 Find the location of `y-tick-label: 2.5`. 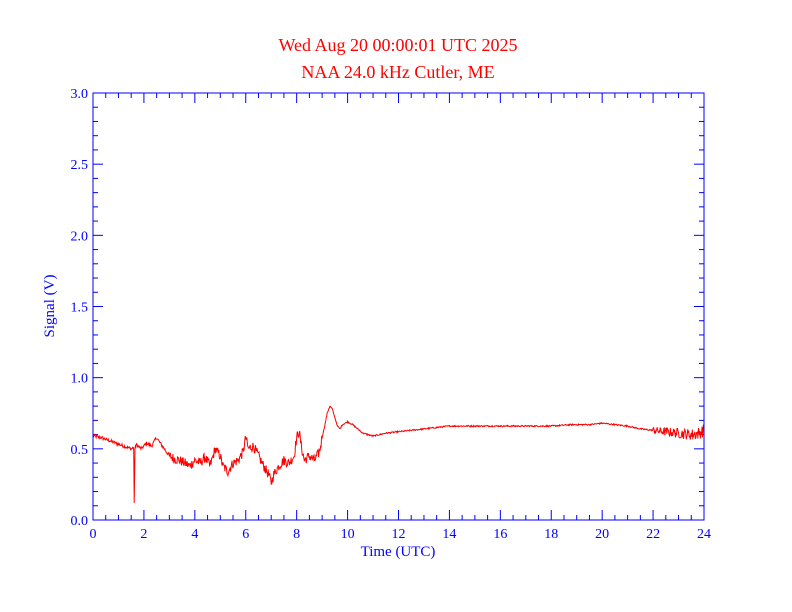

y-tick-label: 2.5 is located at coordinates (80, 165).